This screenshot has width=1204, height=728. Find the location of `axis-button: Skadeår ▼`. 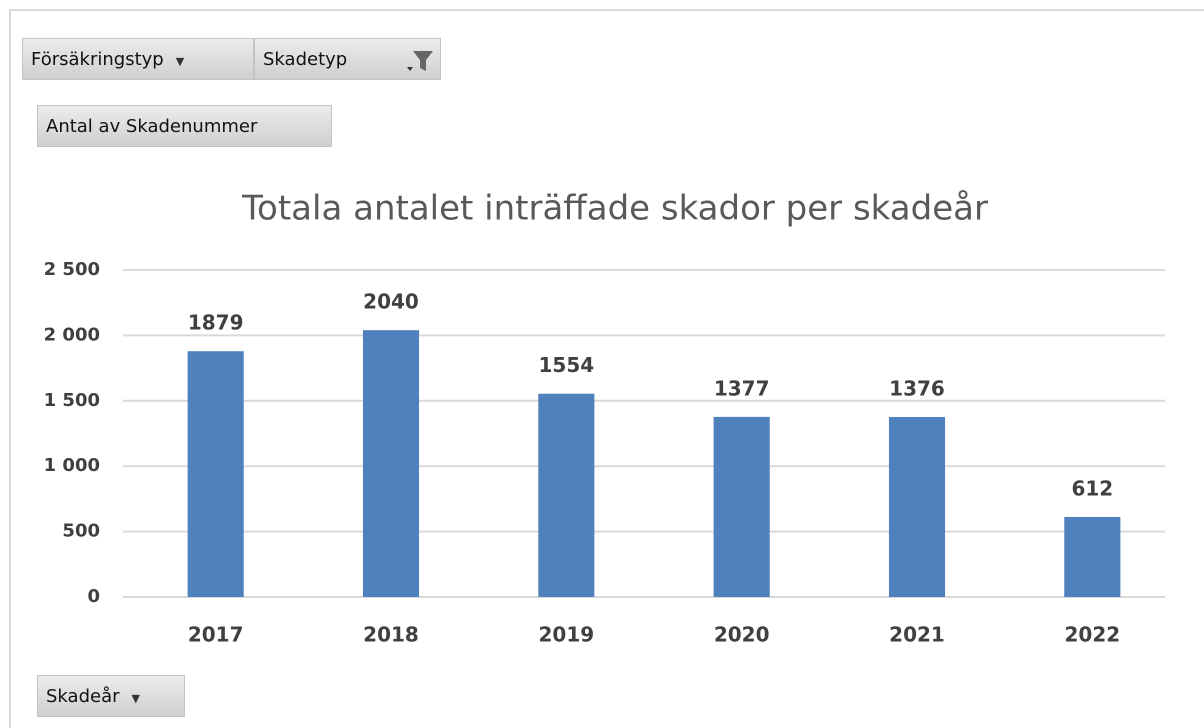

axis-button: Skadeår ▼ is located at coordinates (111, 696).